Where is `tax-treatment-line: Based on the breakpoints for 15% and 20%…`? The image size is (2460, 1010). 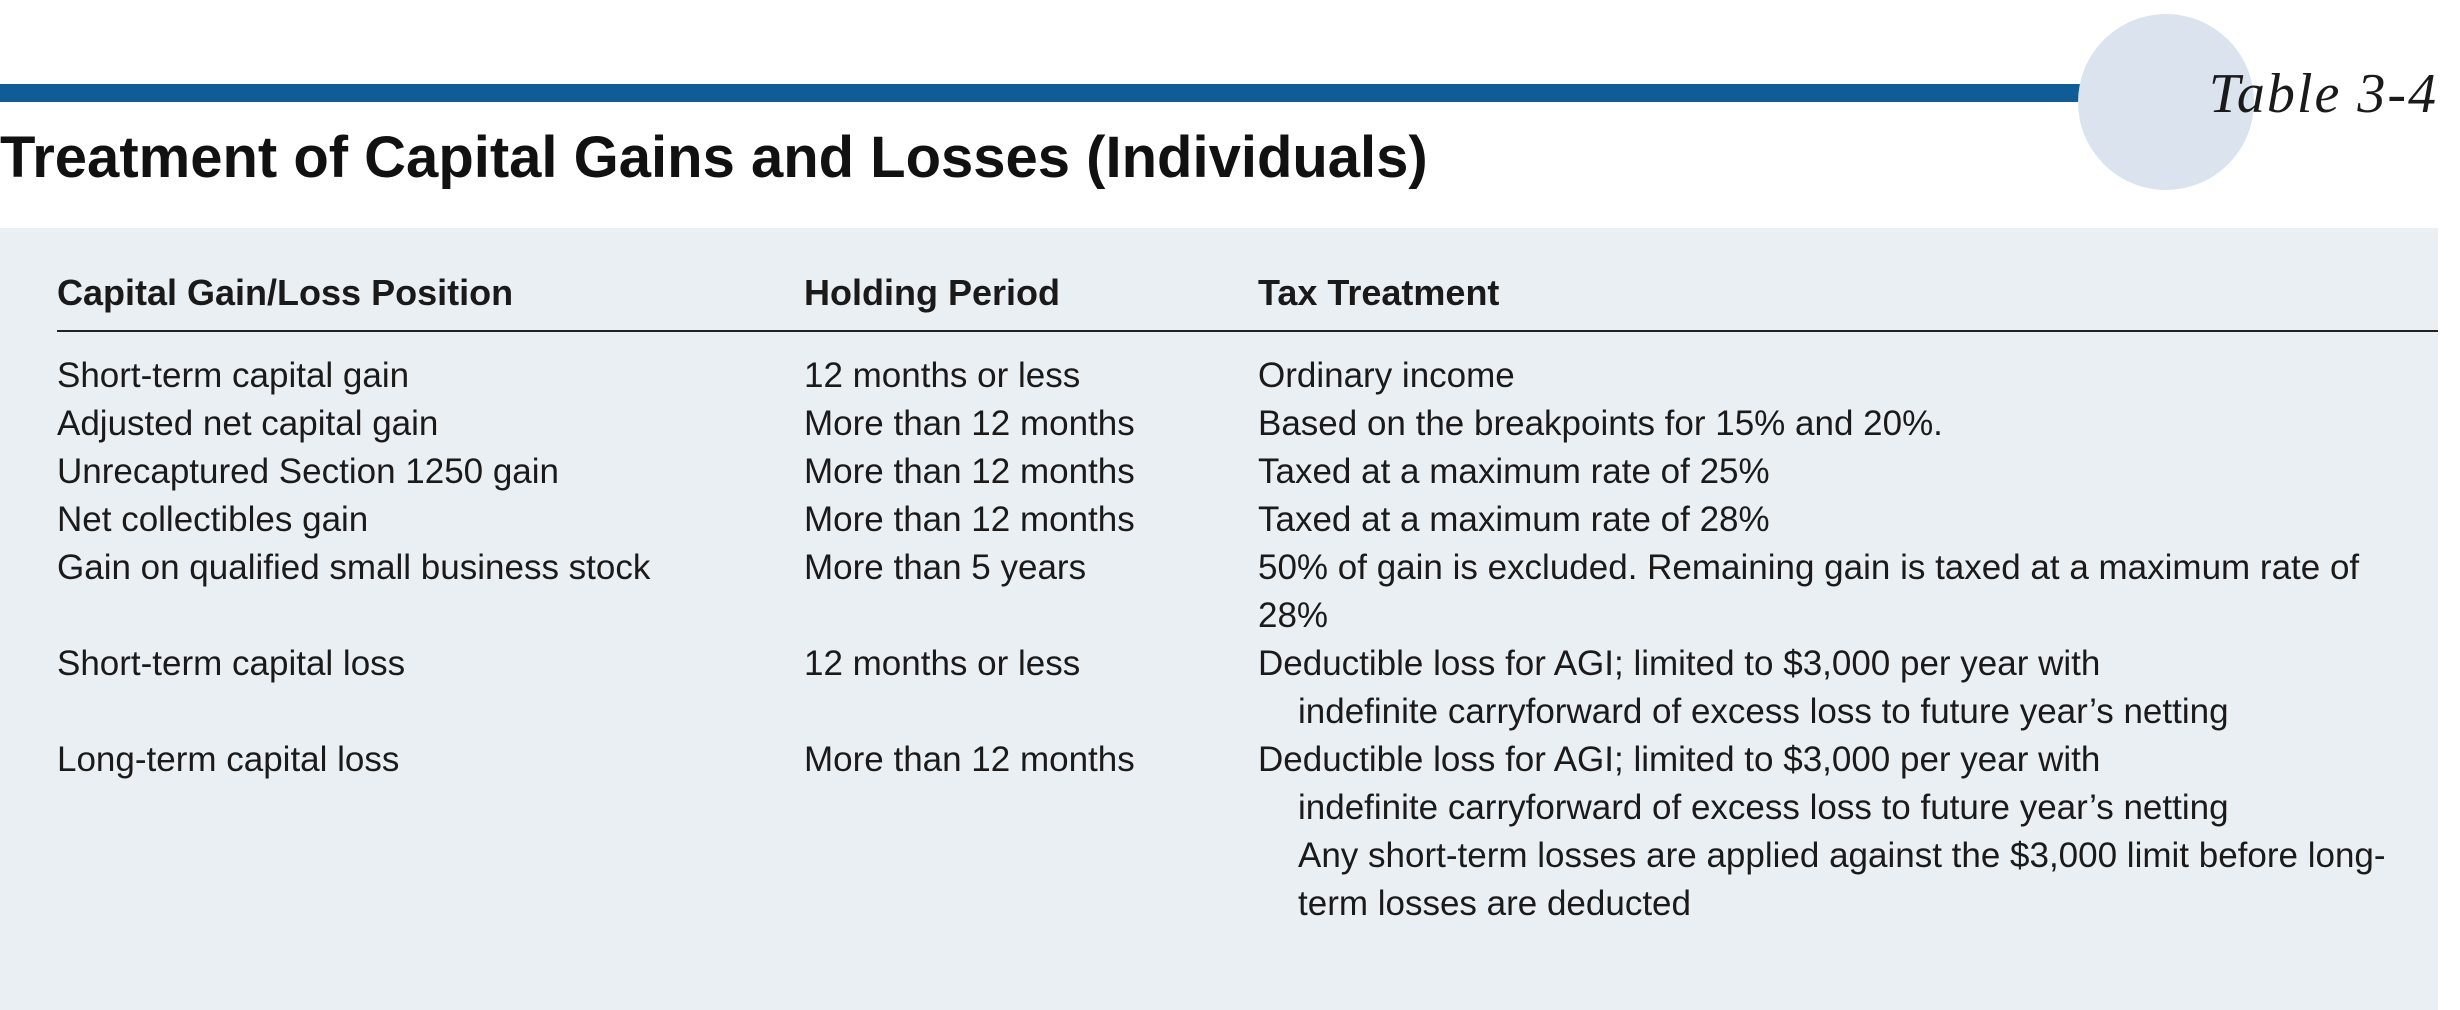
tax-treatment-line: Based on the breakpoints for 15% and 20%… is located at coordinates (1600, 423).